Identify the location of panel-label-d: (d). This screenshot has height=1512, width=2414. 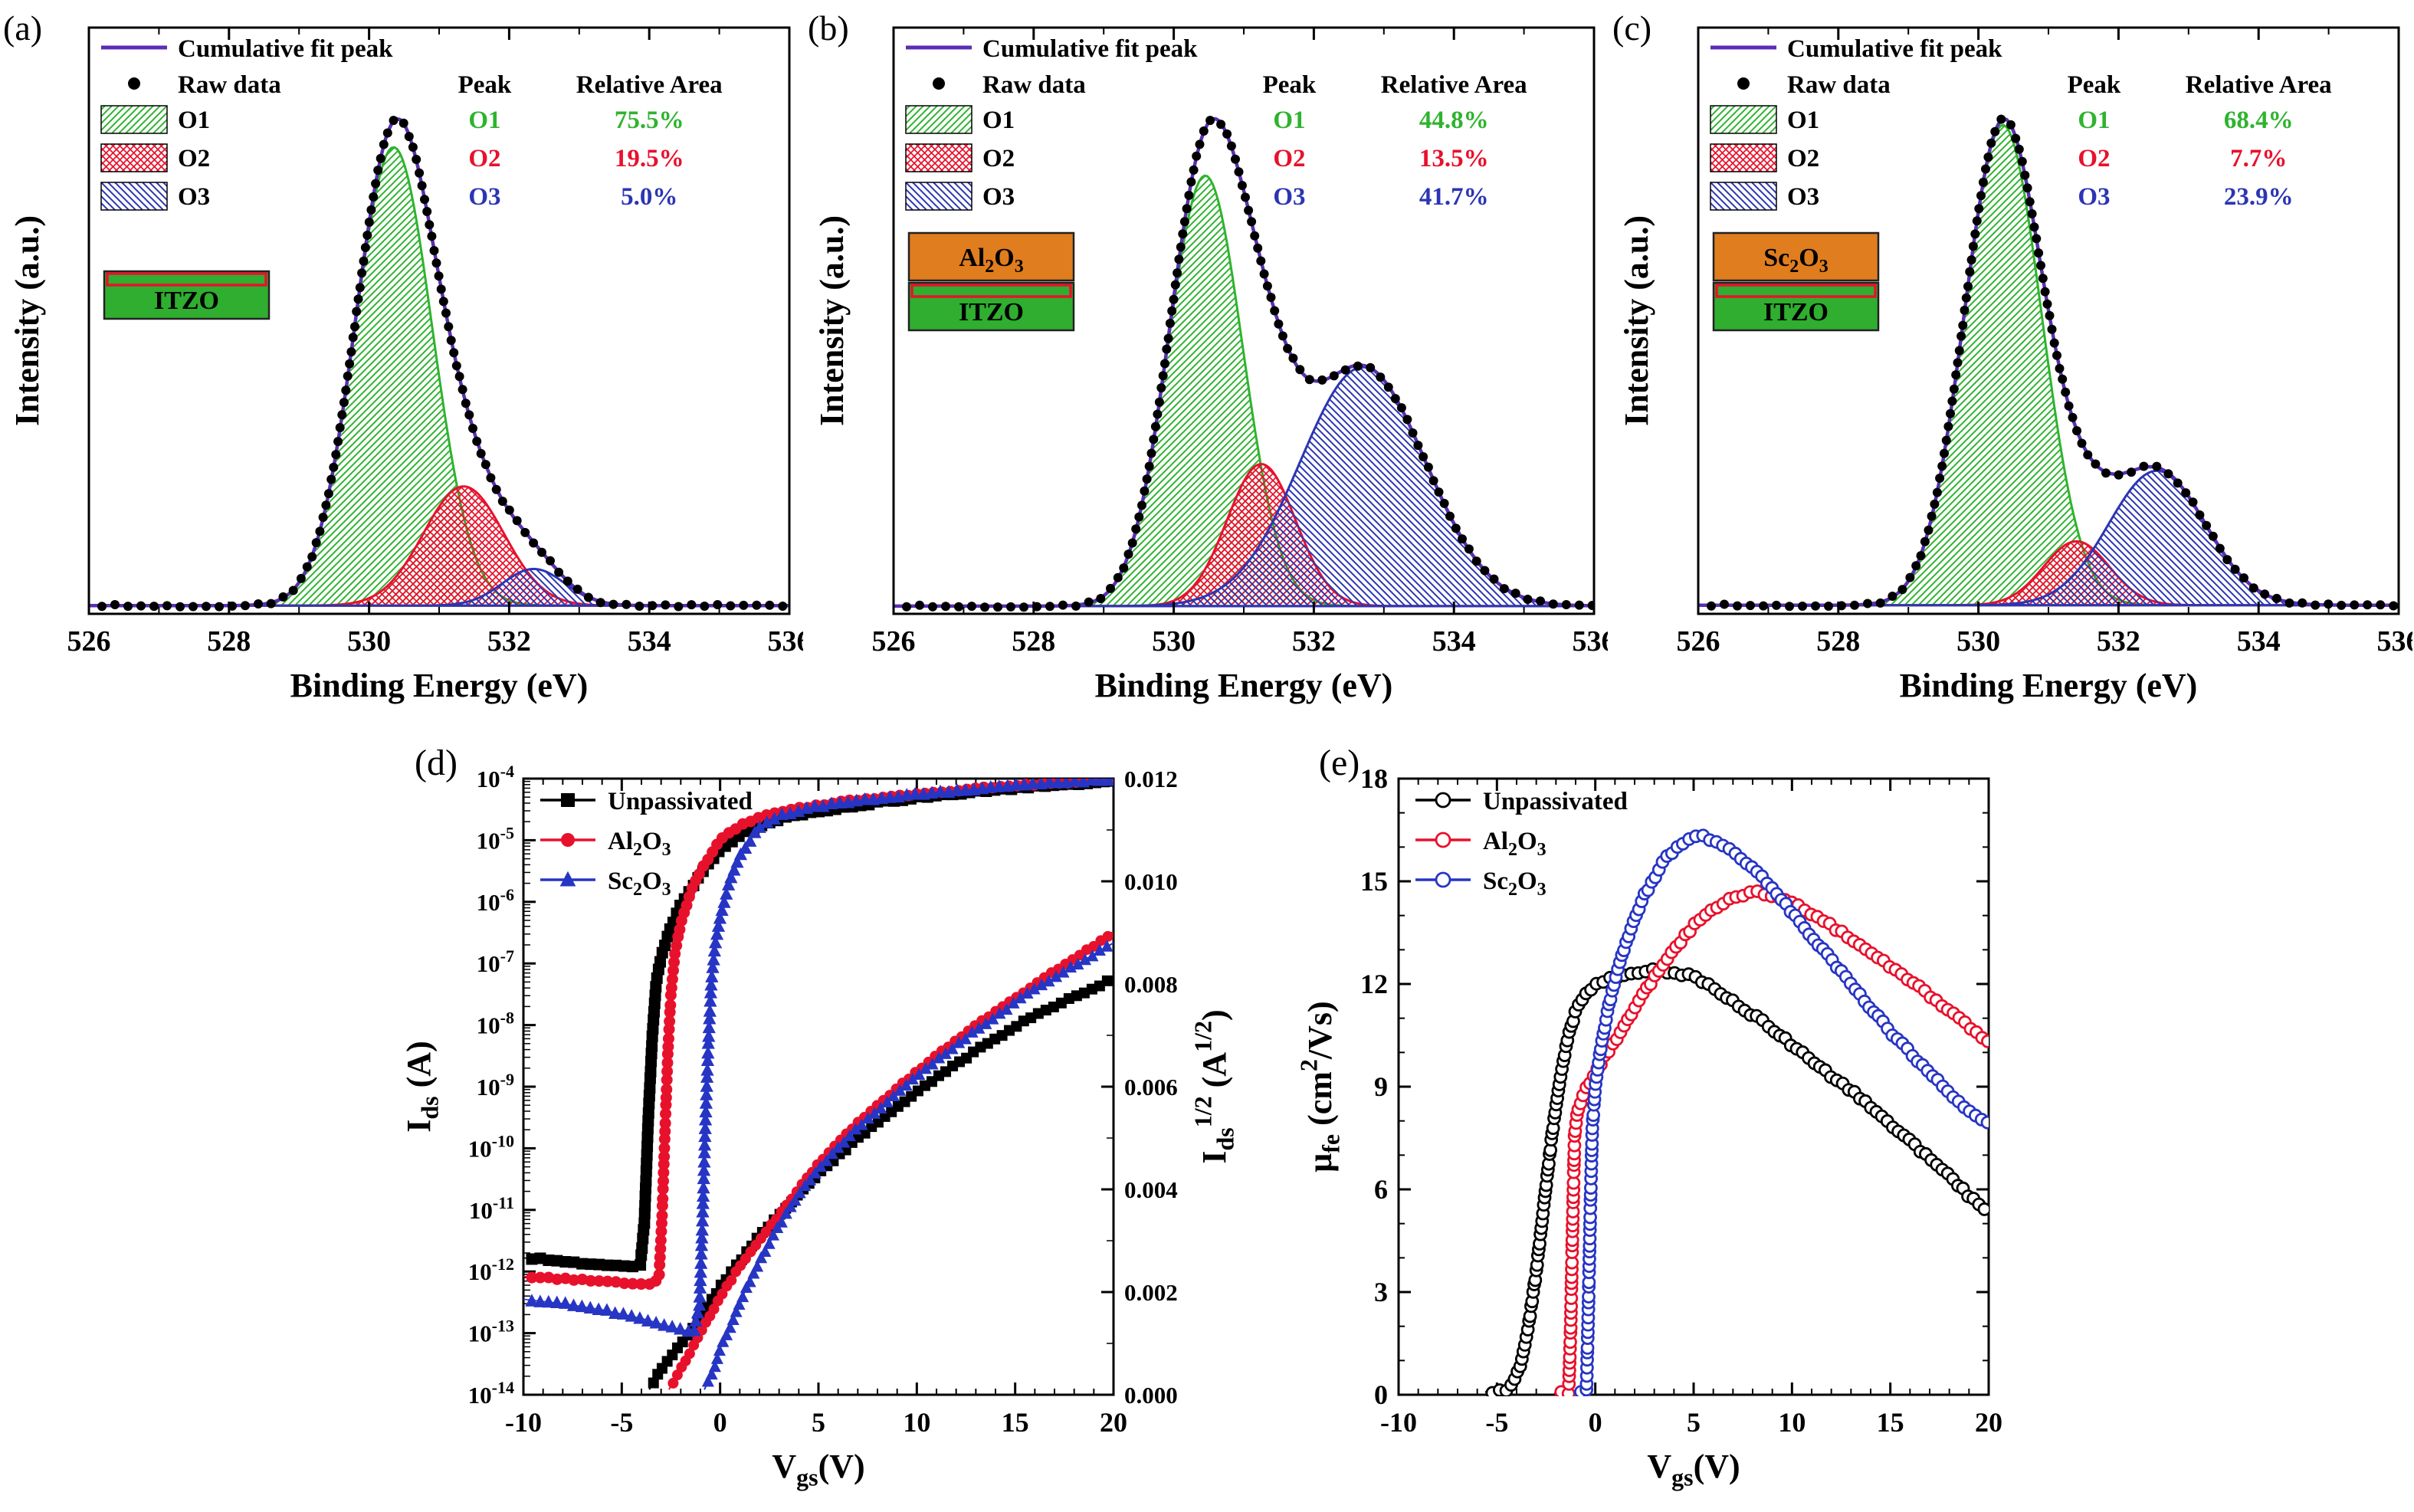
(436, 763).